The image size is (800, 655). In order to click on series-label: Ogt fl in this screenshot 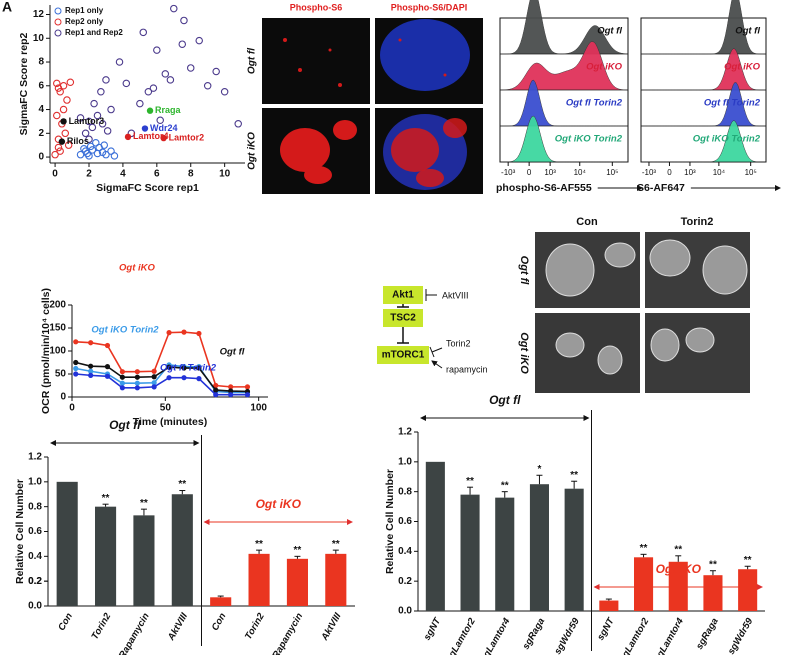, I will do `click(232, 352)`.